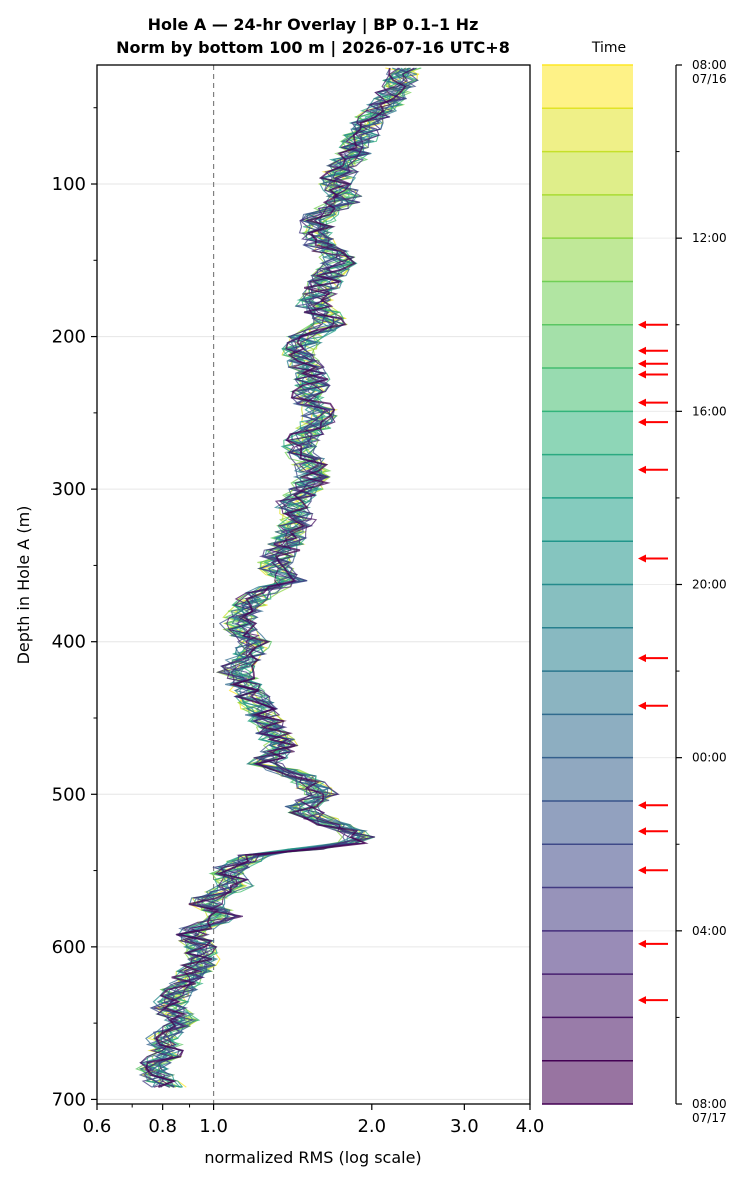  Describe the element at coordinates (709, 1118) in the screenshot. I see `colorbar-tick-label: 07/17` at that location.